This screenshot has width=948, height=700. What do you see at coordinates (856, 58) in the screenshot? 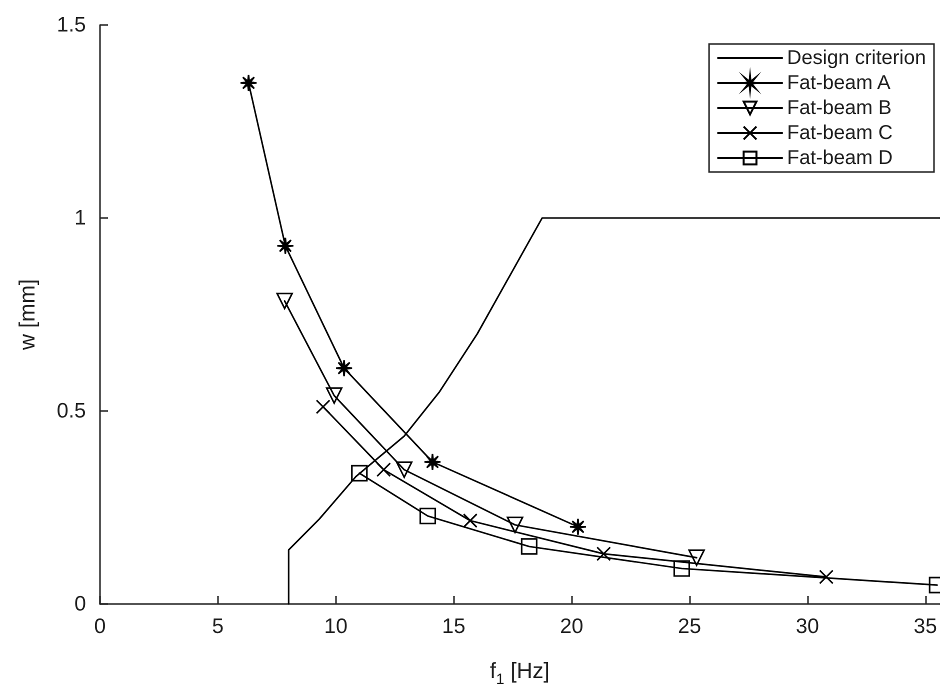
I see `legend-label: Design criterion` at bounding box center [856, 58].